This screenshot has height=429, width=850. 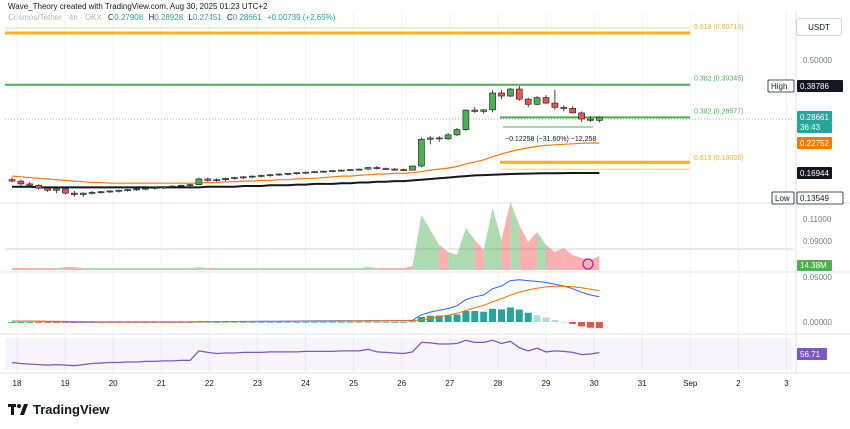 I want to click on high-value: 0.28928, so click(x=169, y=17).